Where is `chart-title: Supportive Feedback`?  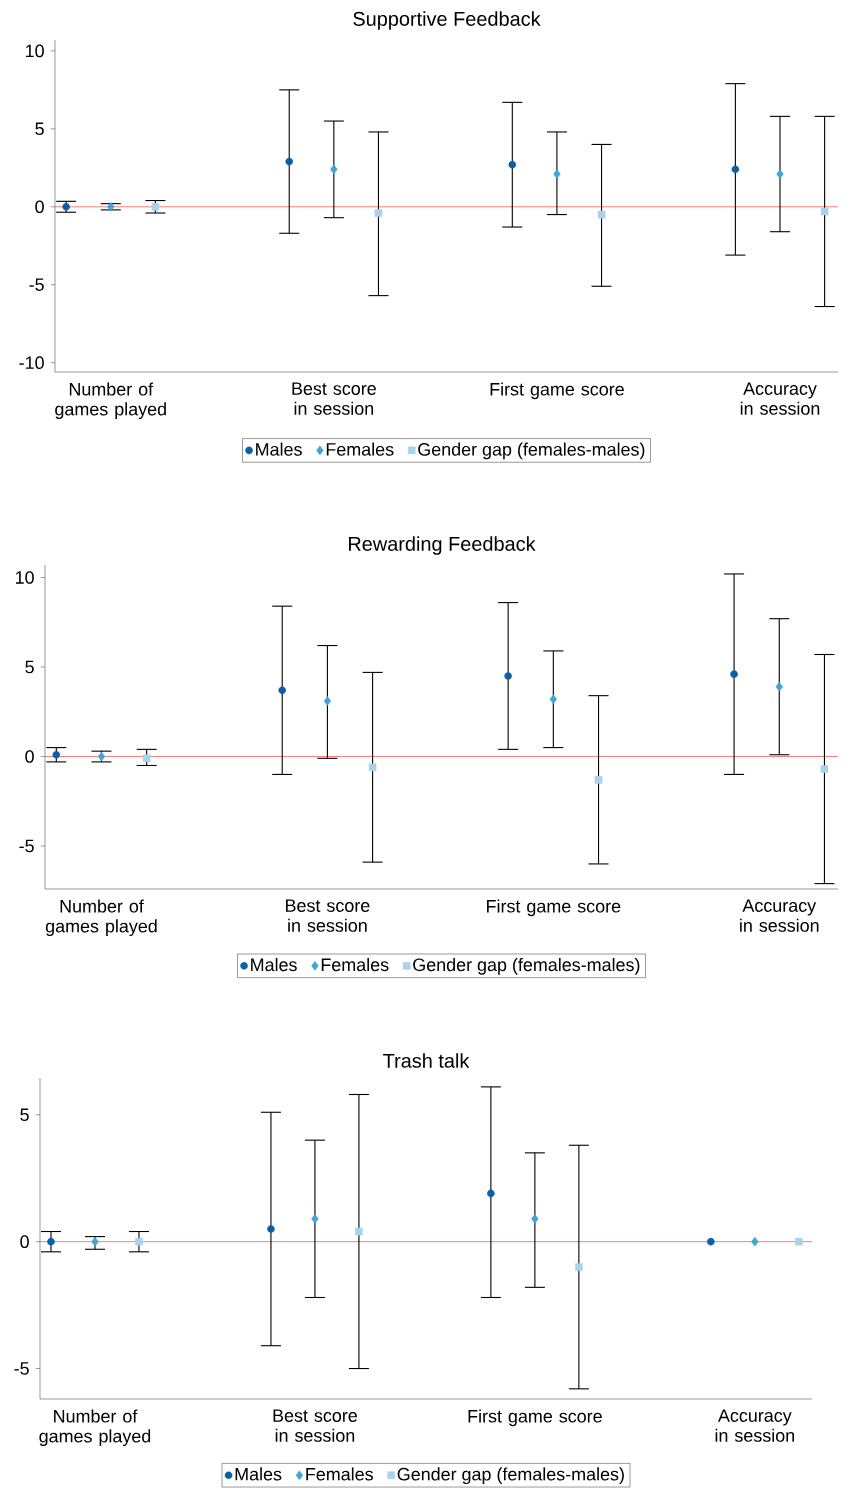 chart-title: Supportive Feedback is located at coordinates (447, 20).